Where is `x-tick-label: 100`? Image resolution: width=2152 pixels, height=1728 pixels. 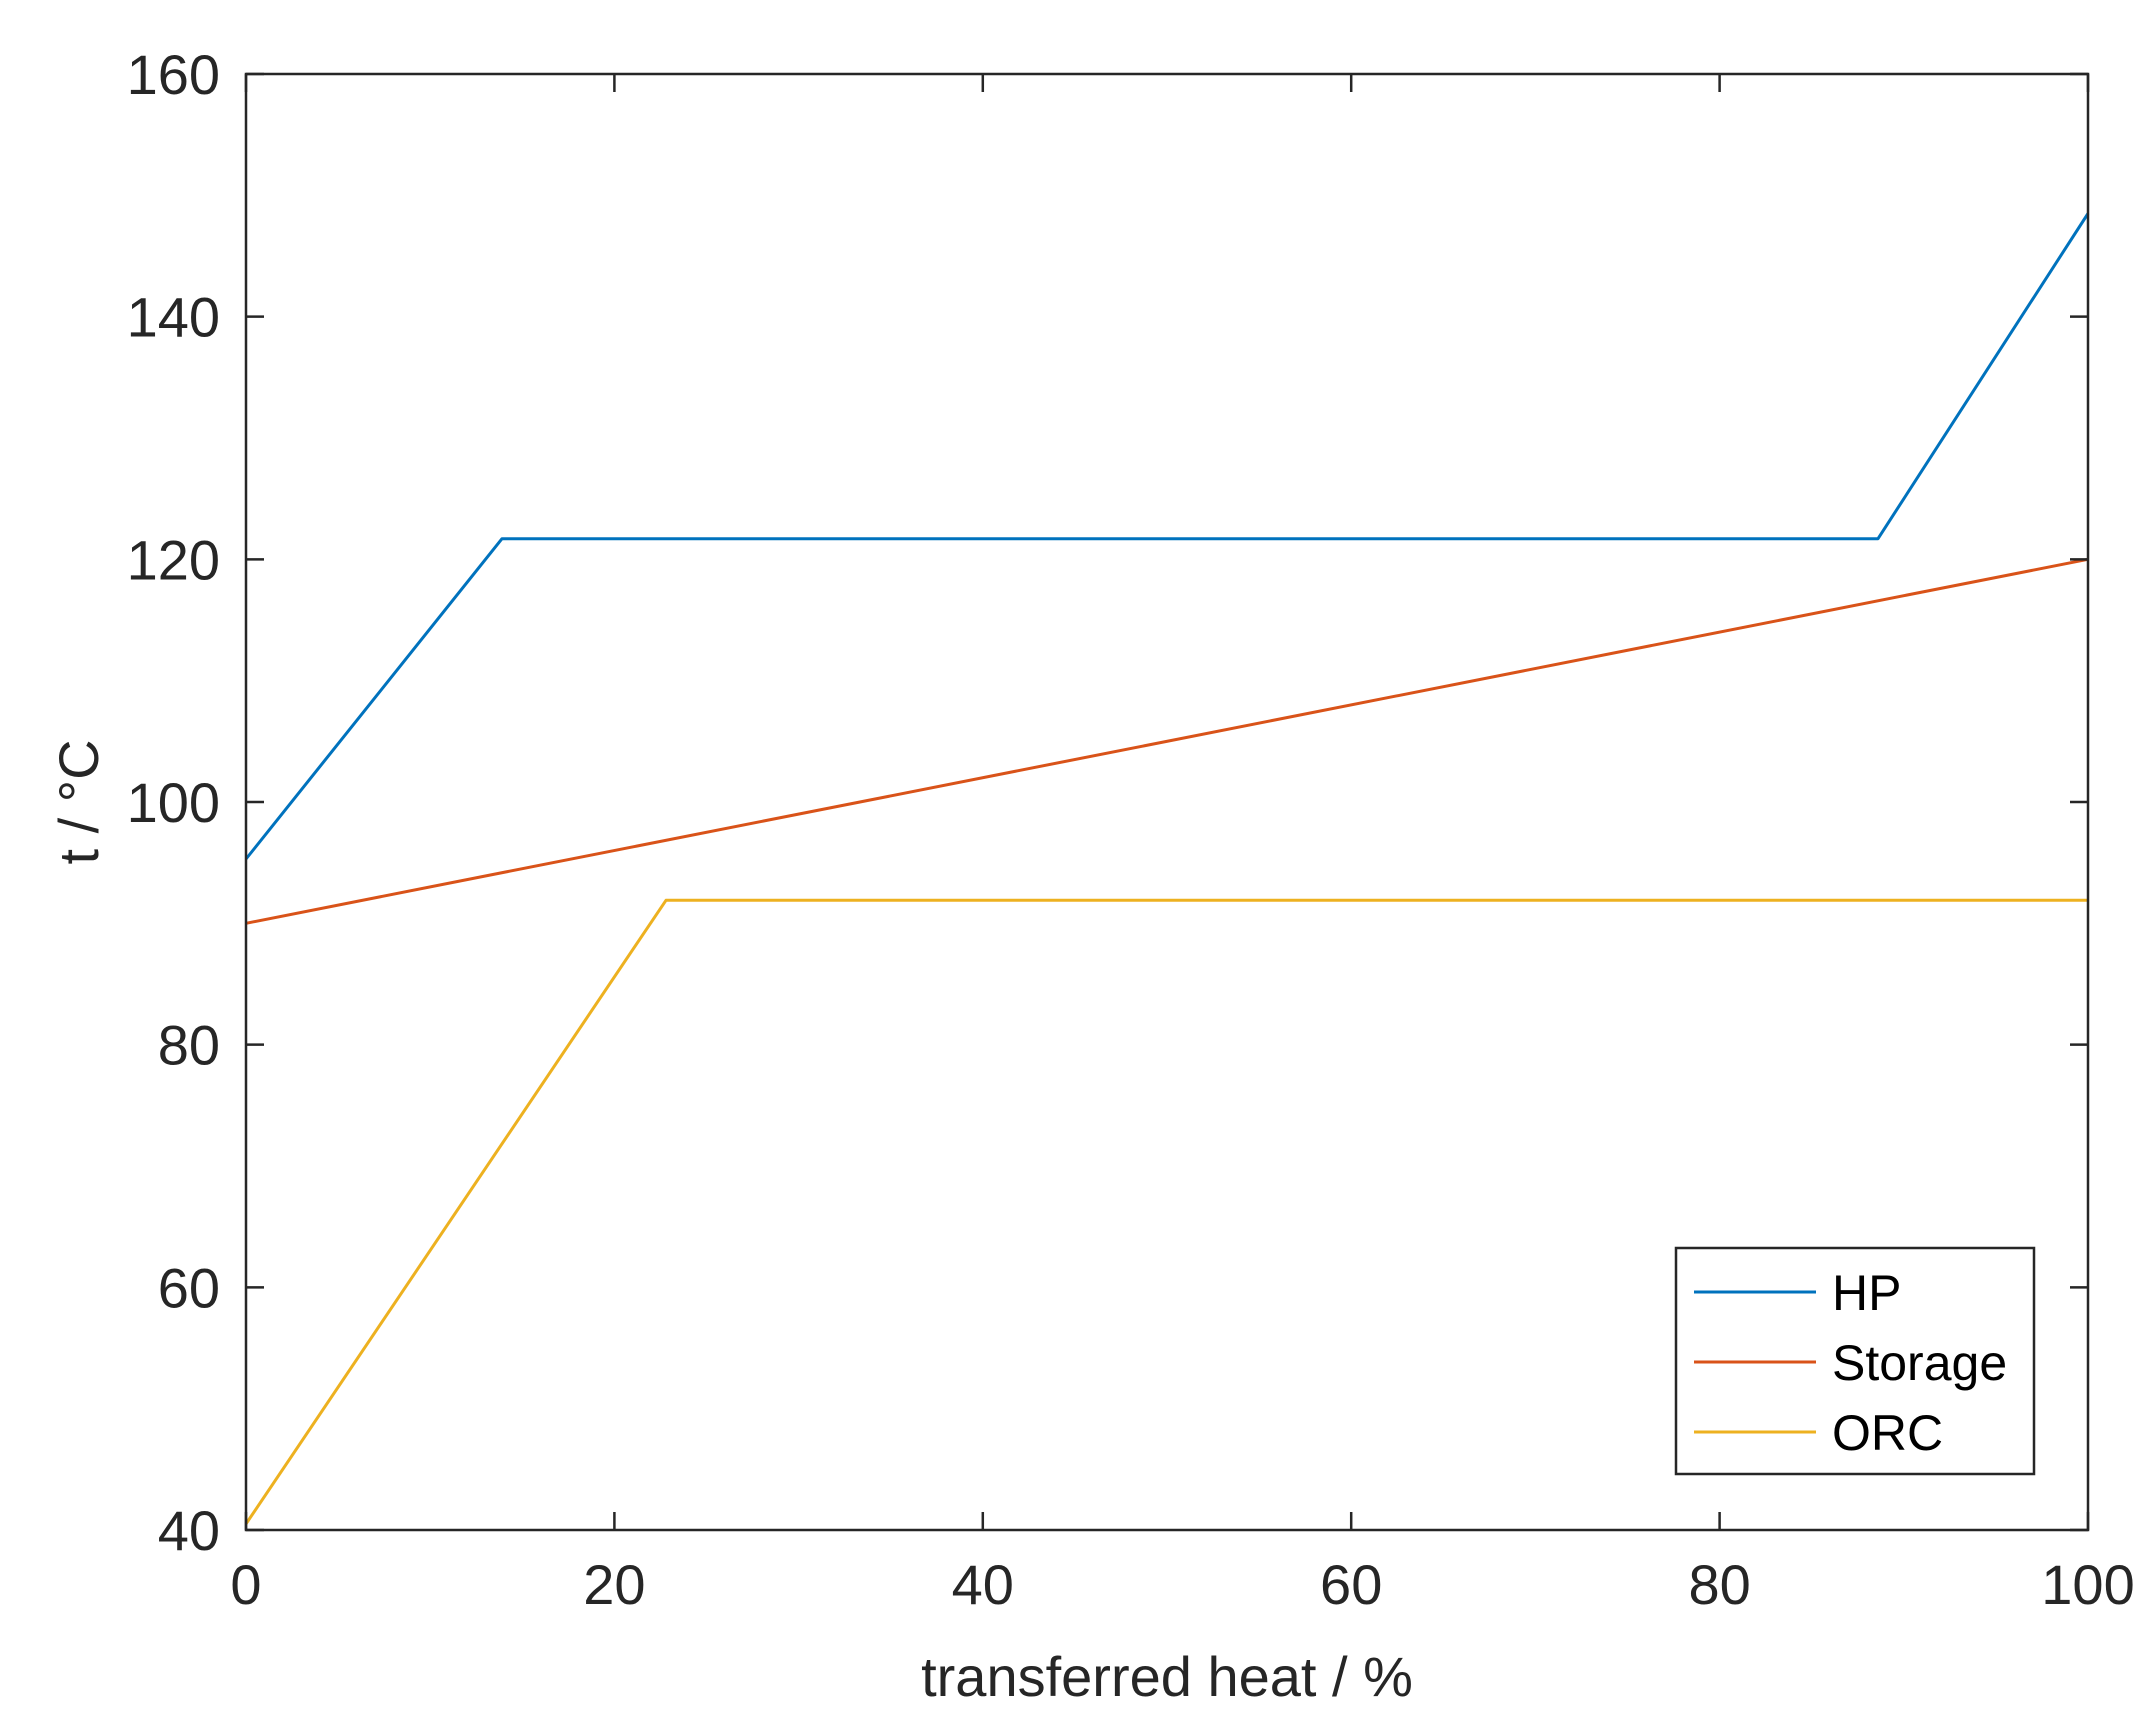 x-tick-label: 100 is located at coordinates (2087, 1584).